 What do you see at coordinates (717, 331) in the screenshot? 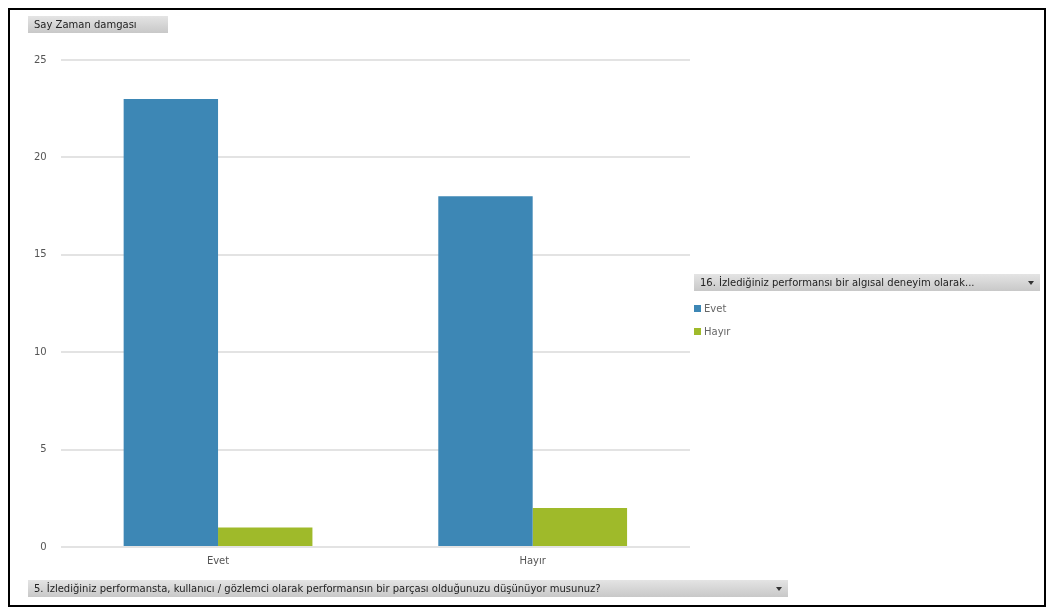
I see `legend-label: Hayır` at bounding box center [717, 331].